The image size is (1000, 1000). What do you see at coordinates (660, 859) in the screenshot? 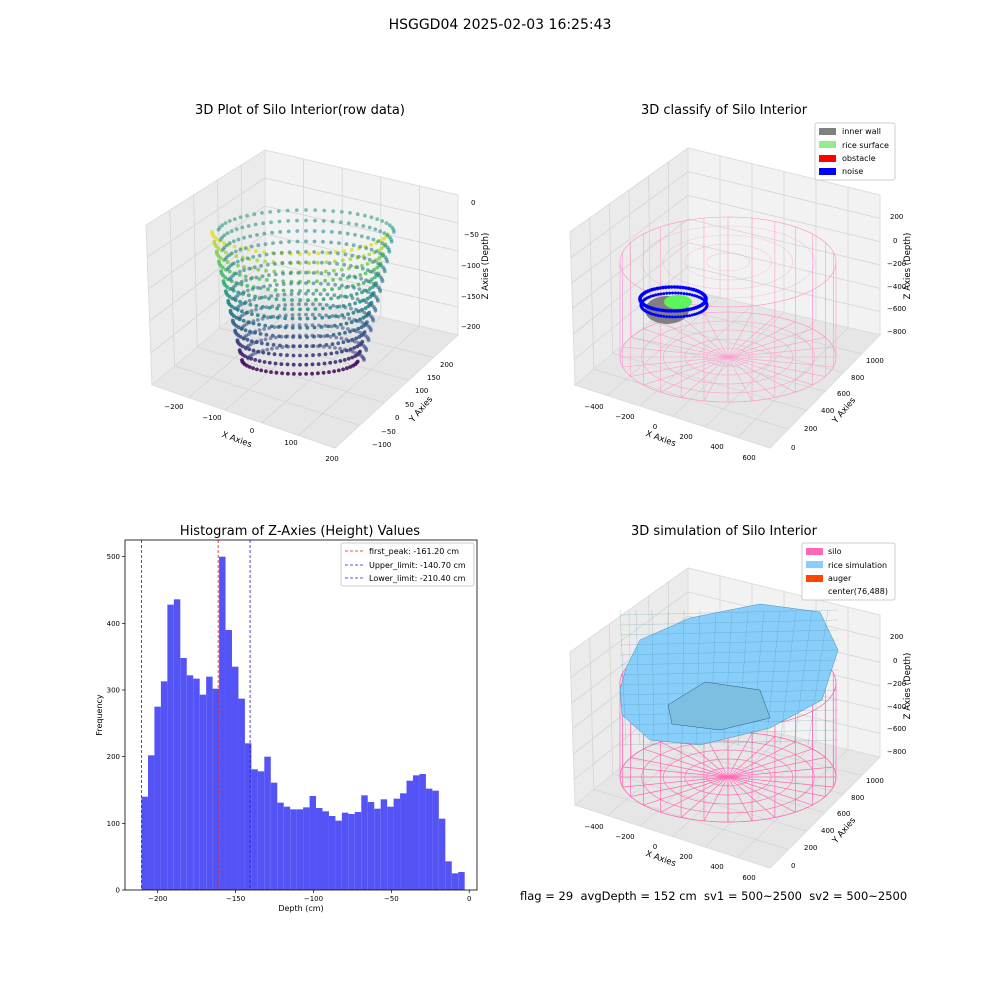
I see `p4-xlabel: X Axies` at bounding box center [660, 859].